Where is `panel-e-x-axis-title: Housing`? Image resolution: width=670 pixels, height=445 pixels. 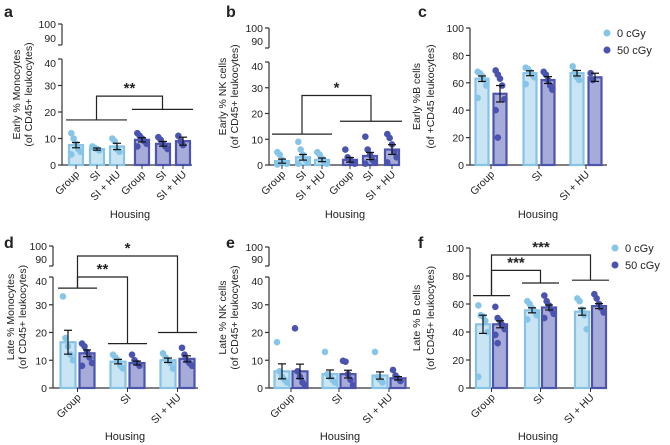
panel-e-x-axis-title: Housing is located at coordinates (340, 437).